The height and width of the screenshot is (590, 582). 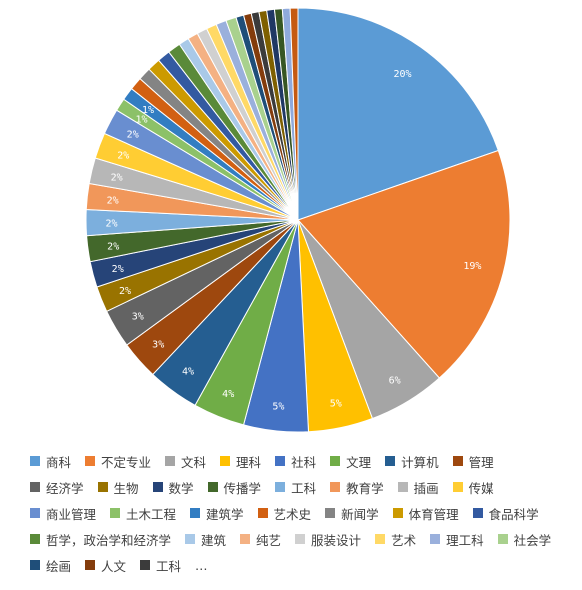 What do you see at coordinates (126, 462) in the screenshot?
I see `legend-label: 不定专业` at bounding box center [126, 462].